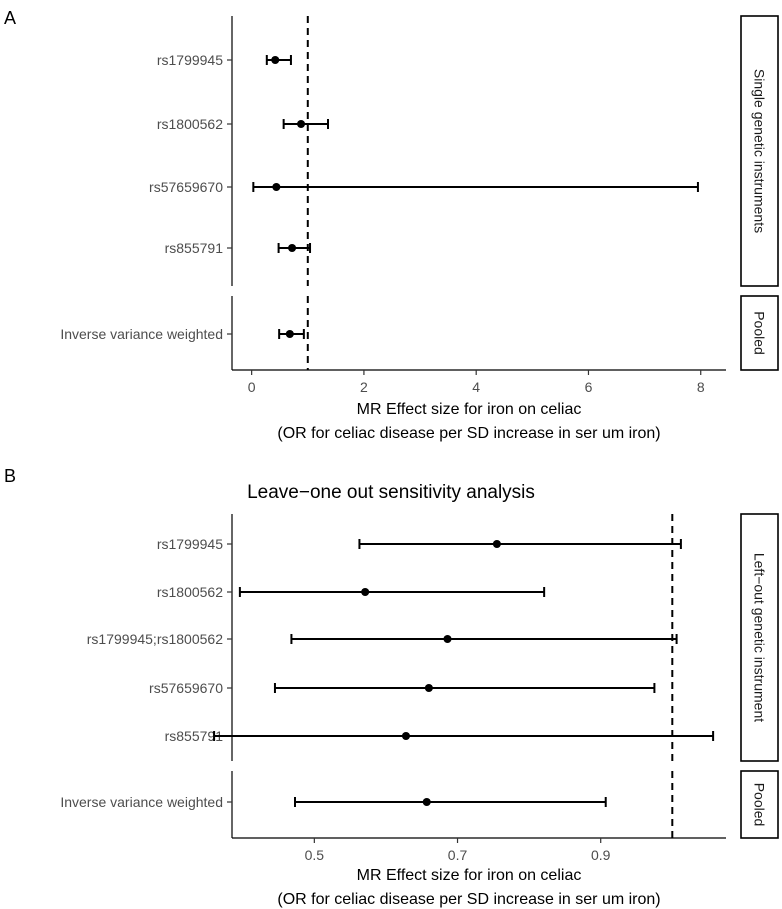 The height and width of the screenshot is (909, 782). What do you see at coordinates (601, 855) in the screenshot?
I see `x-tick-label: 0.9` at bounding box center [601, 855].